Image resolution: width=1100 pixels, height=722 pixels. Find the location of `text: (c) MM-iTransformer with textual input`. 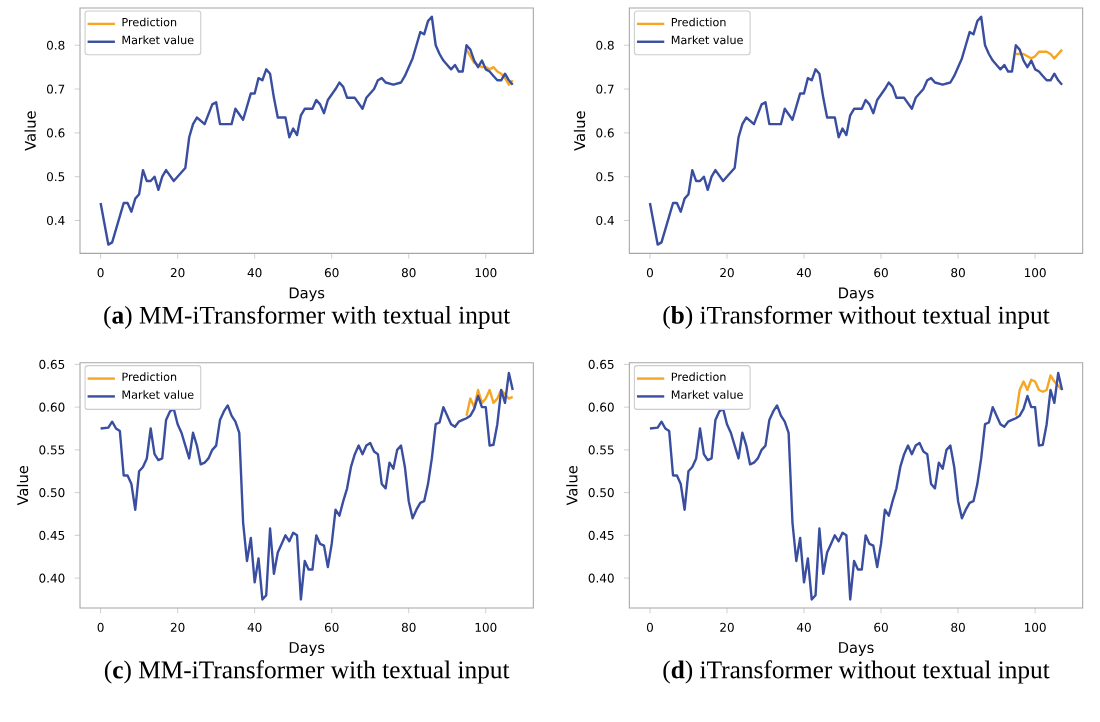

text: (c) MM-iTransformer with textual input is located at coordinates (307, 672).